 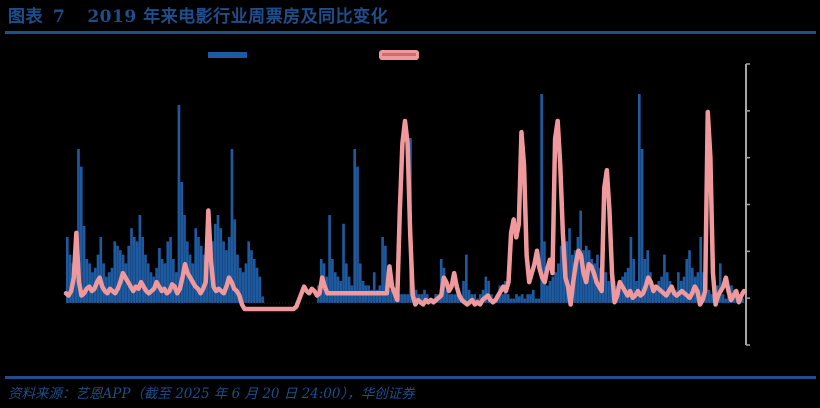 What do you see at coordinates (747, 204) in the screenshot?
I see `right-y-axis` at bounding box center [747, 204].